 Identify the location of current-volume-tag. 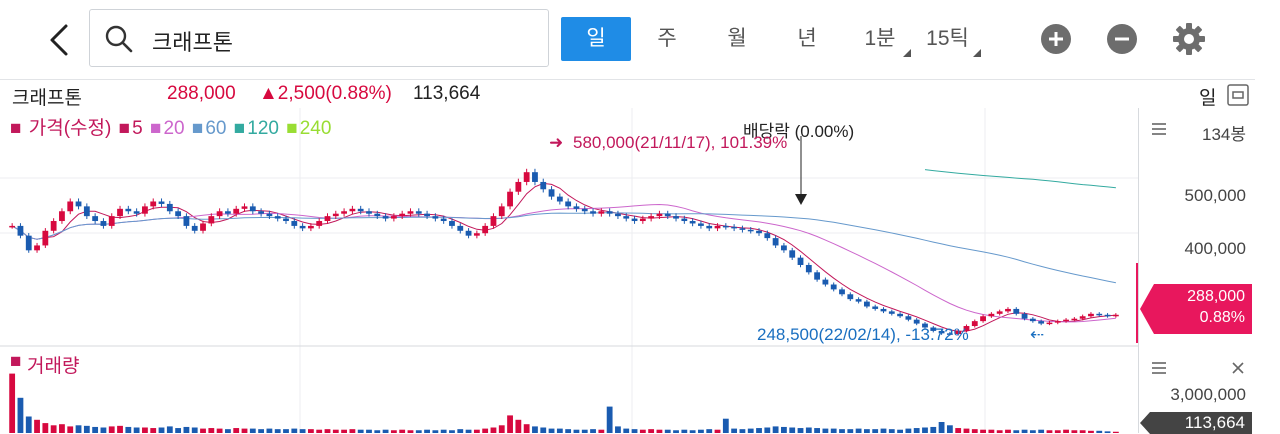
(1196, 423).